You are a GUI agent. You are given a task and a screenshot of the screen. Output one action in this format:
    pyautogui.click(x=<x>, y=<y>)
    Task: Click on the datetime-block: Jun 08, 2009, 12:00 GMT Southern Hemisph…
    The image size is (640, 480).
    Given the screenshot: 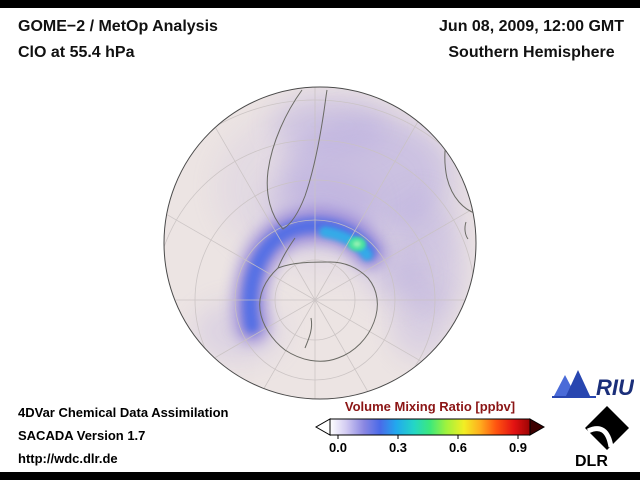 What is the action you would take?
    pyautogui.click(x=531, y=40)
    